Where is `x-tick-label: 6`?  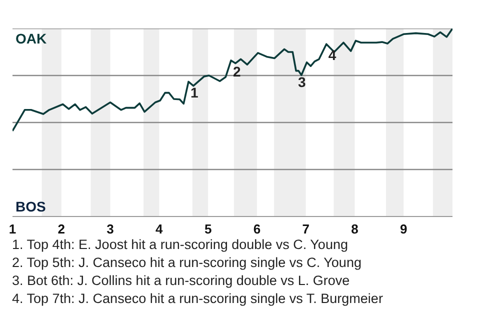 x-tick-label: 6 is located at coordinates (257, 229).